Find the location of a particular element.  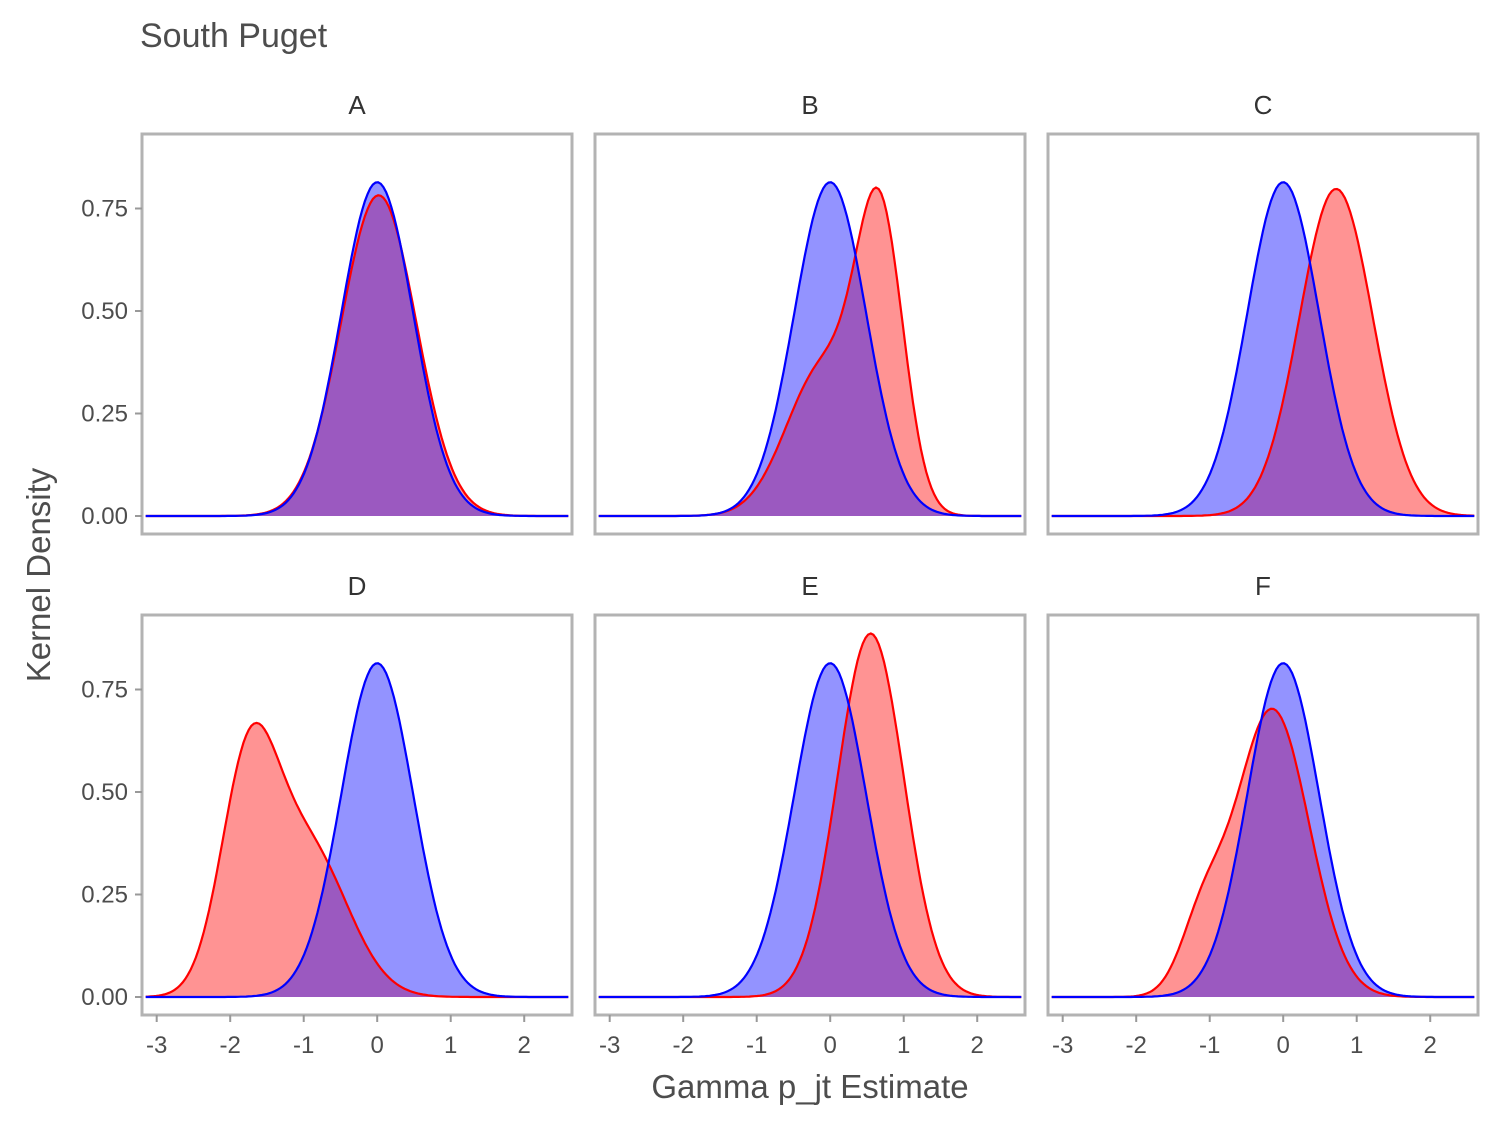

facet-panel-a: A 0.00 0.25 0.50 0.75 is located at coordinates (327, 313).